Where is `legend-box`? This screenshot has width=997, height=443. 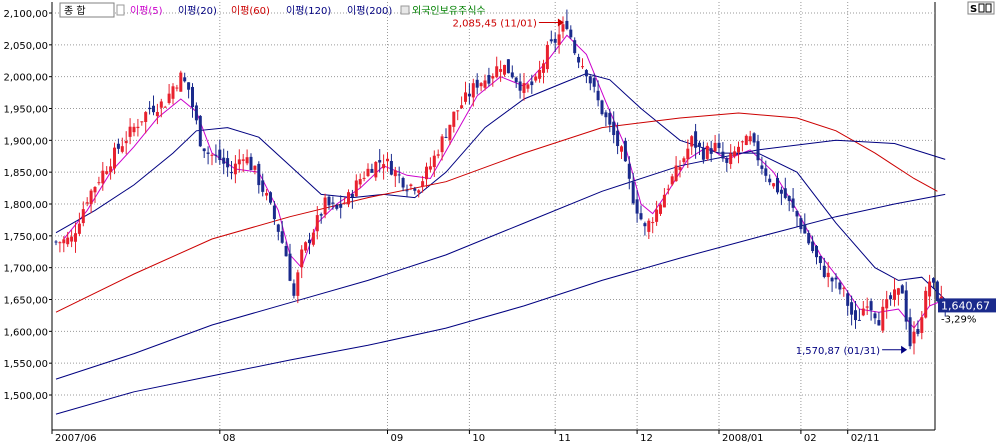
legend-box is located at coordinates (87, 10).